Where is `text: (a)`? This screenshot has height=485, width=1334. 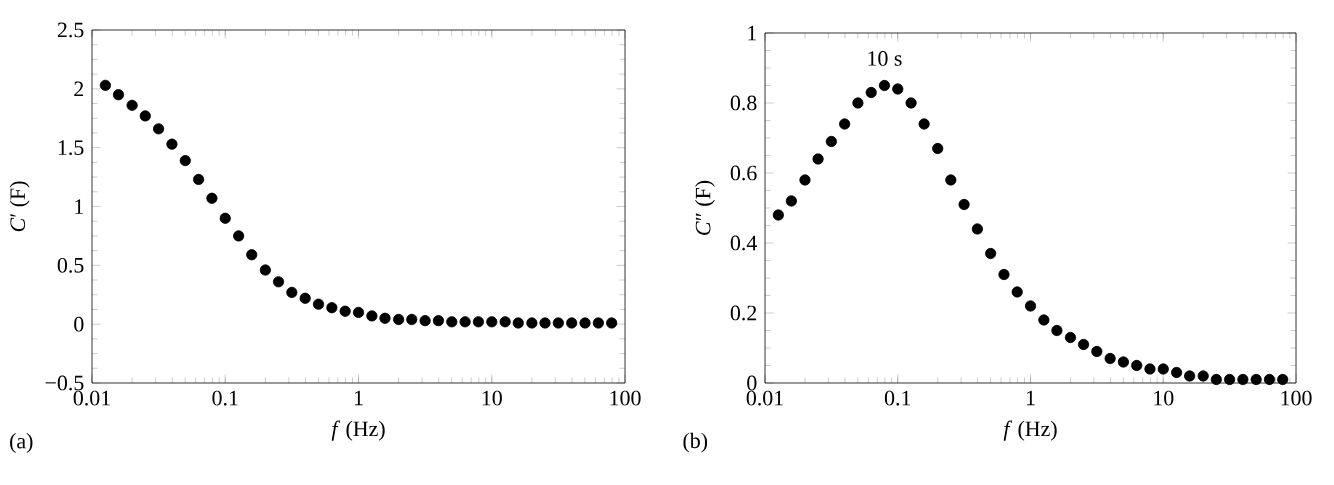
text: (a) is located at coordinates (21, 443).